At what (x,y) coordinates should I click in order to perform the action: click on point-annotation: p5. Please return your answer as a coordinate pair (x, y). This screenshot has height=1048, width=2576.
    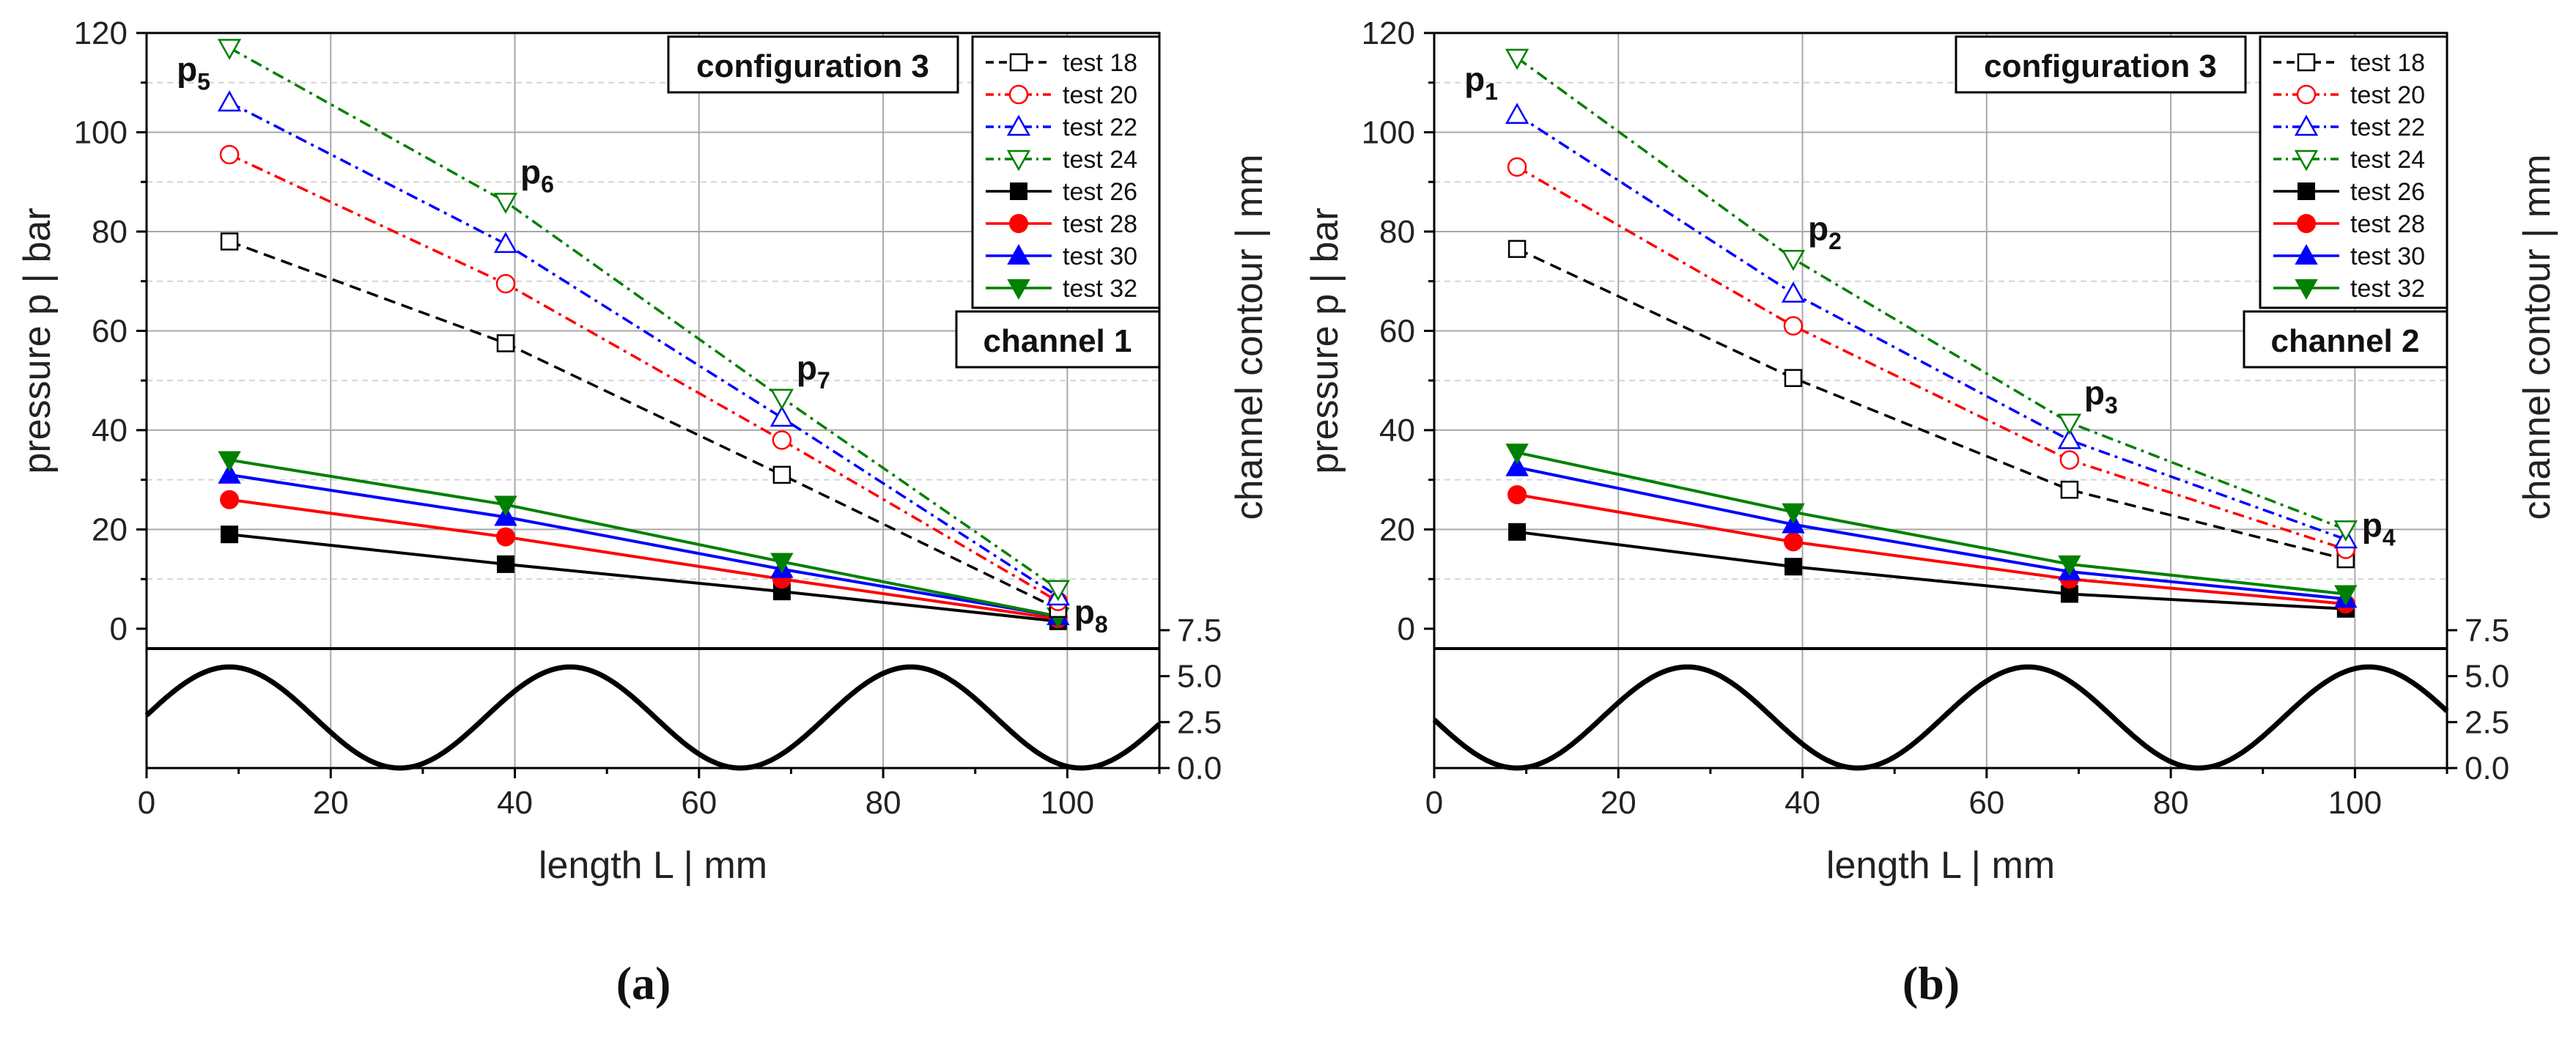
    Looking at the image, I should click on (194, 72).